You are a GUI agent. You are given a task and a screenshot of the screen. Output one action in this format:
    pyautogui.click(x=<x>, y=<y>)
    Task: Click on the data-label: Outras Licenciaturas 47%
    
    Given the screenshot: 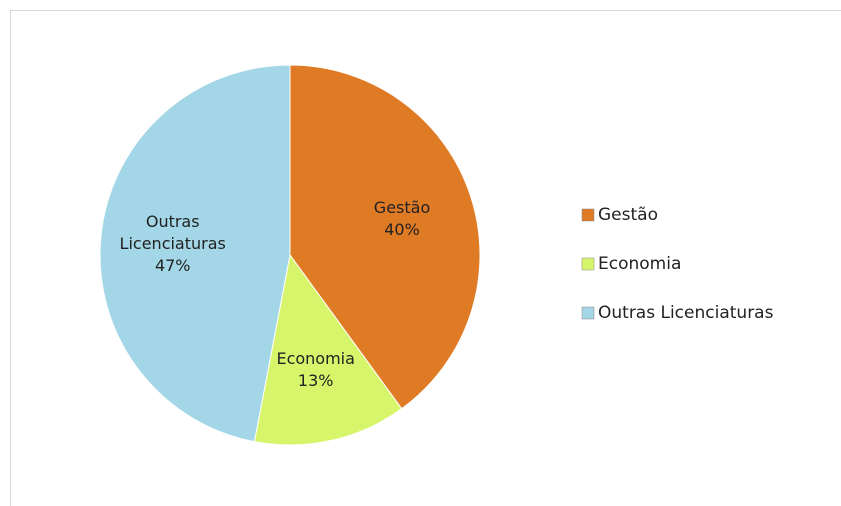 What is the action you would take?
    pyautogui.click(x=173, y=244)
    